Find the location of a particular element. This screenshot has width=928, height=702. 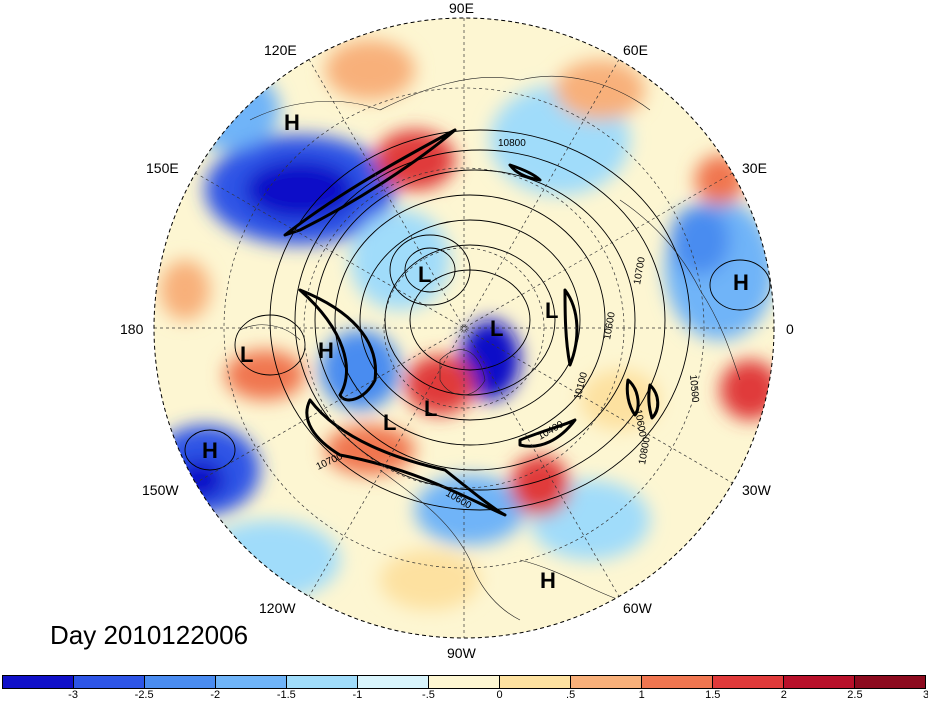

colorbar-tick-label: 0 is located at coordinates (499, 695).